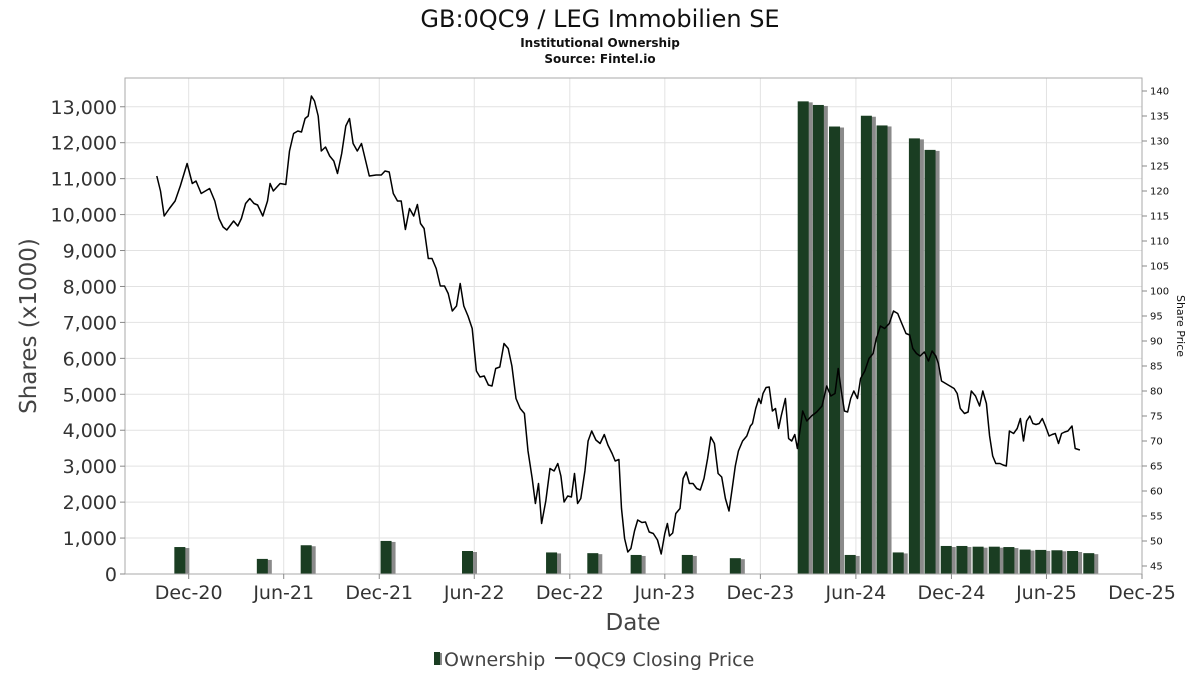  What do you see at coordinates (856, 593) in the screenshot?
I see `x-tick-label: Jun-24` at bounding box center [856, 593].